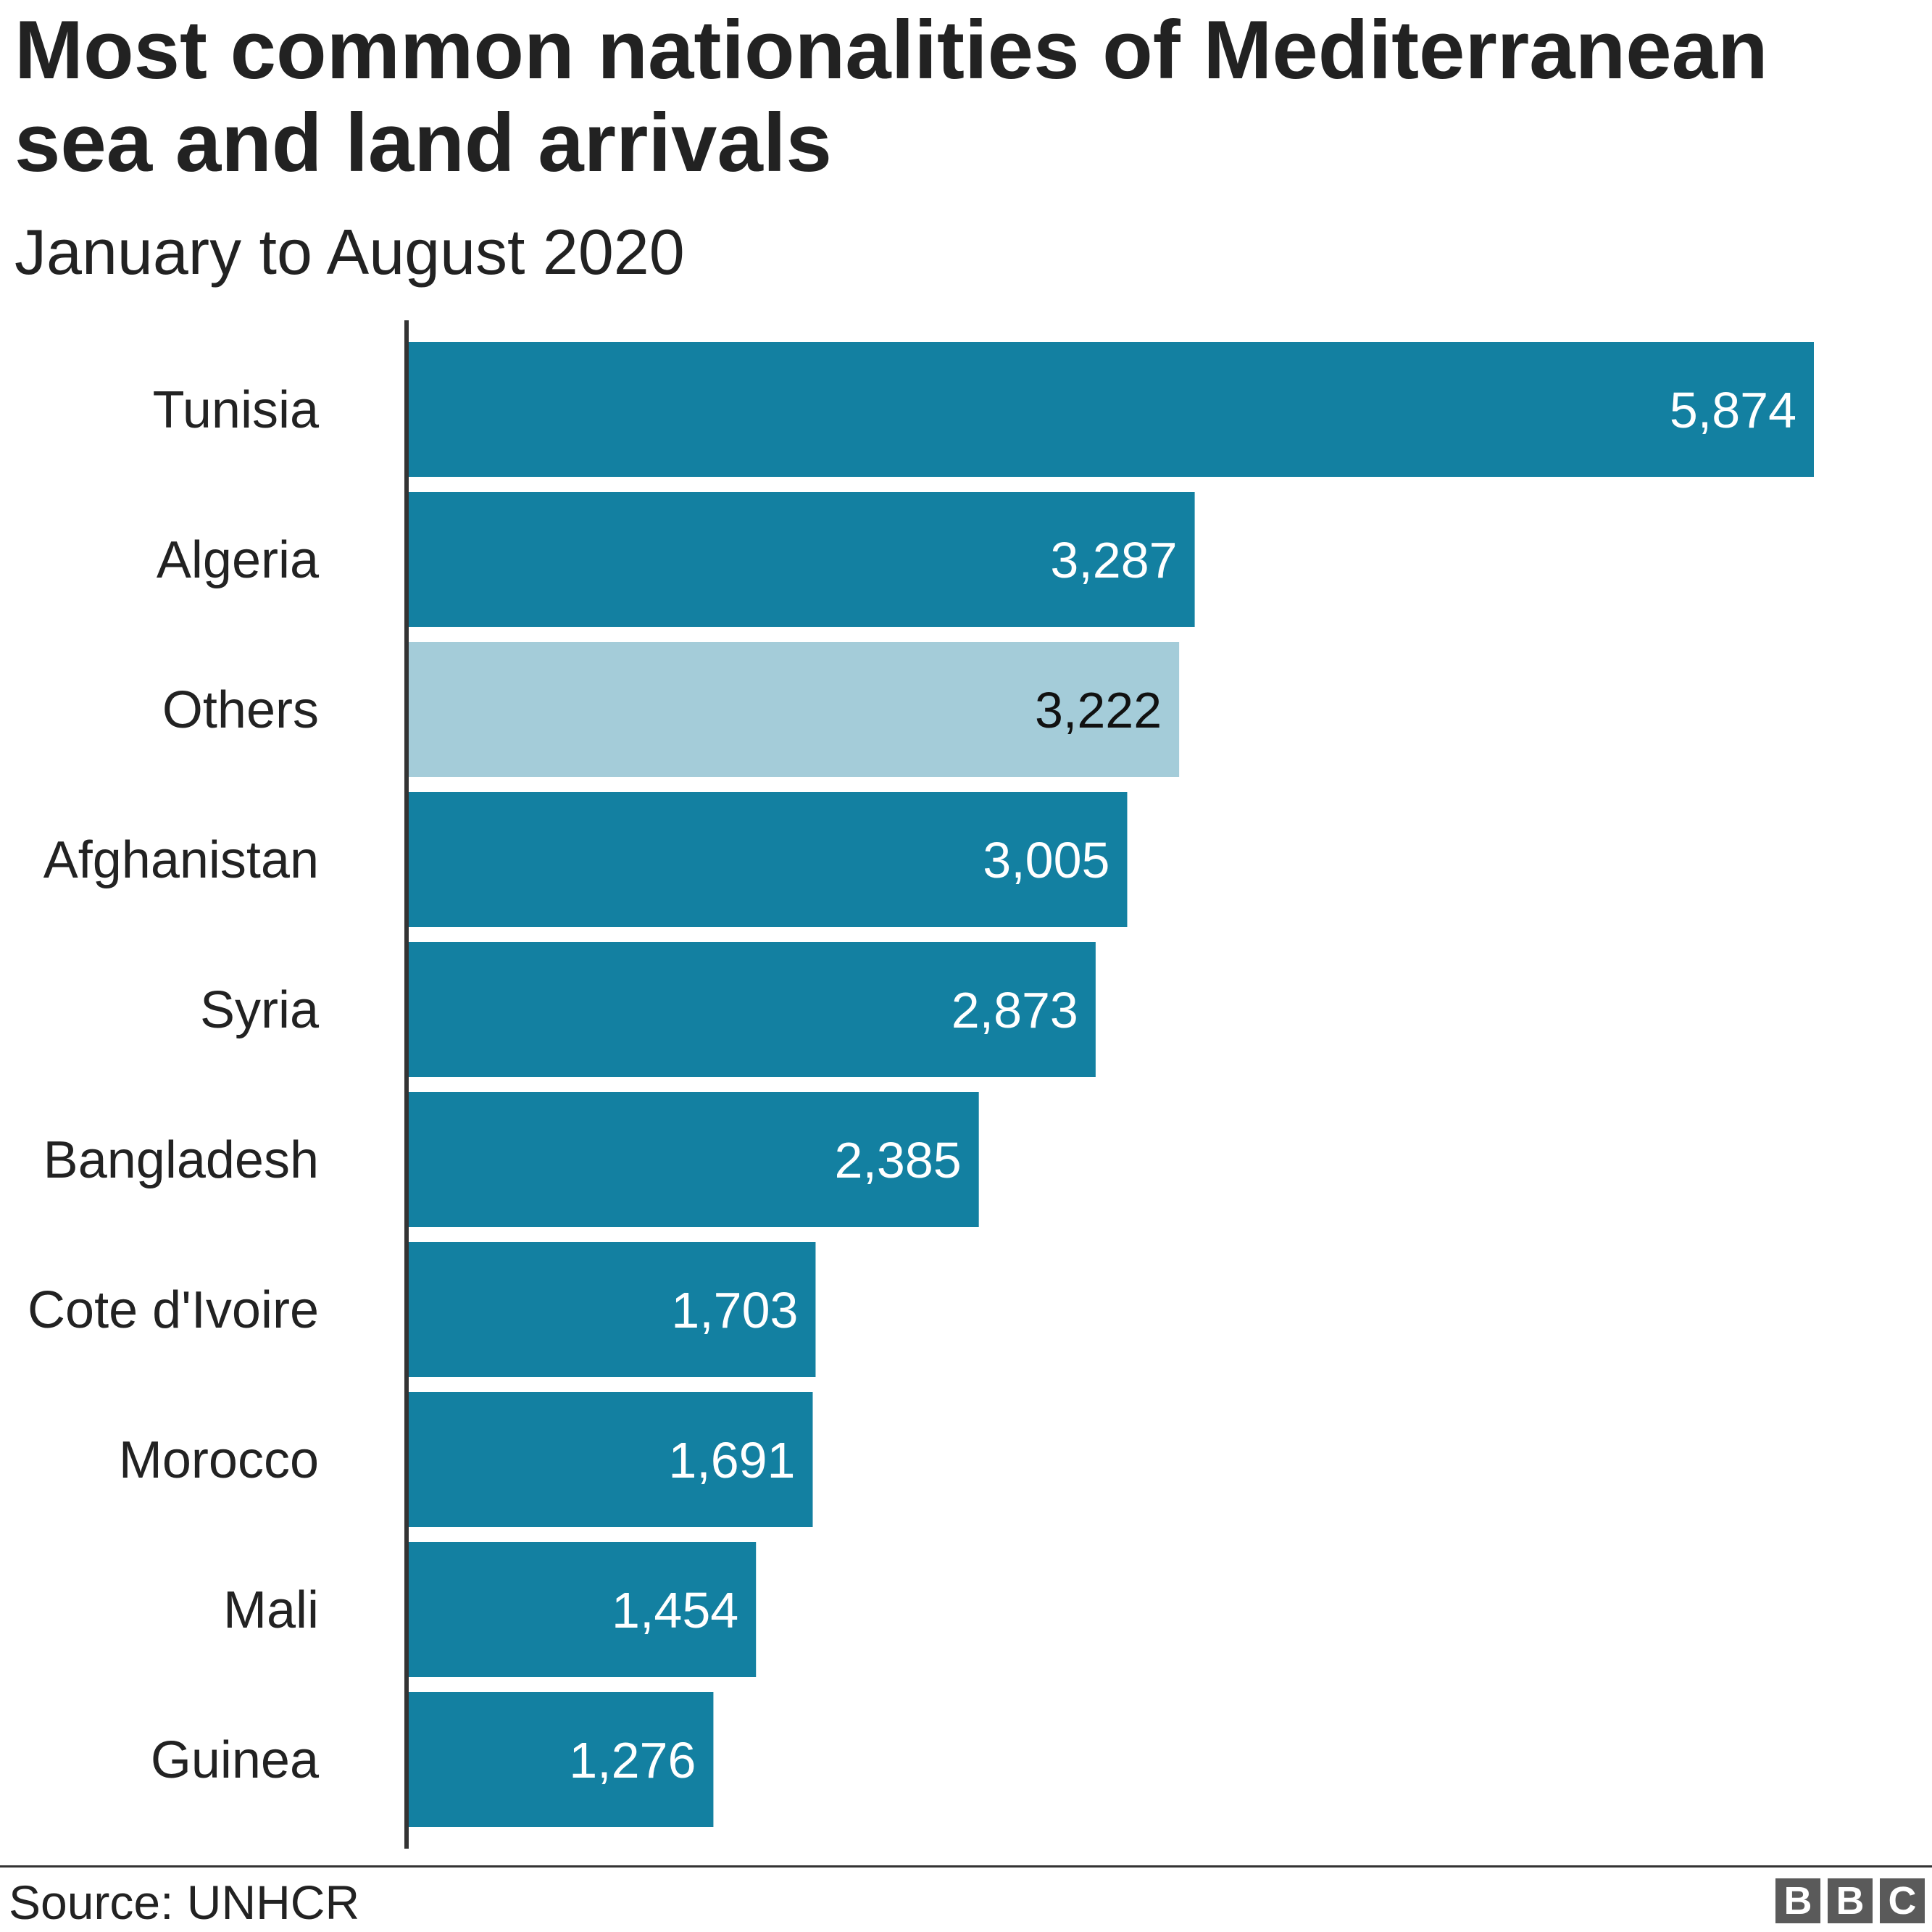 Image resolution: width=1932 pixels, height=1932 pixels. Describe the element at coordinates (1111, 409) in the screenshot. I see `bar-tunisia` at that location.